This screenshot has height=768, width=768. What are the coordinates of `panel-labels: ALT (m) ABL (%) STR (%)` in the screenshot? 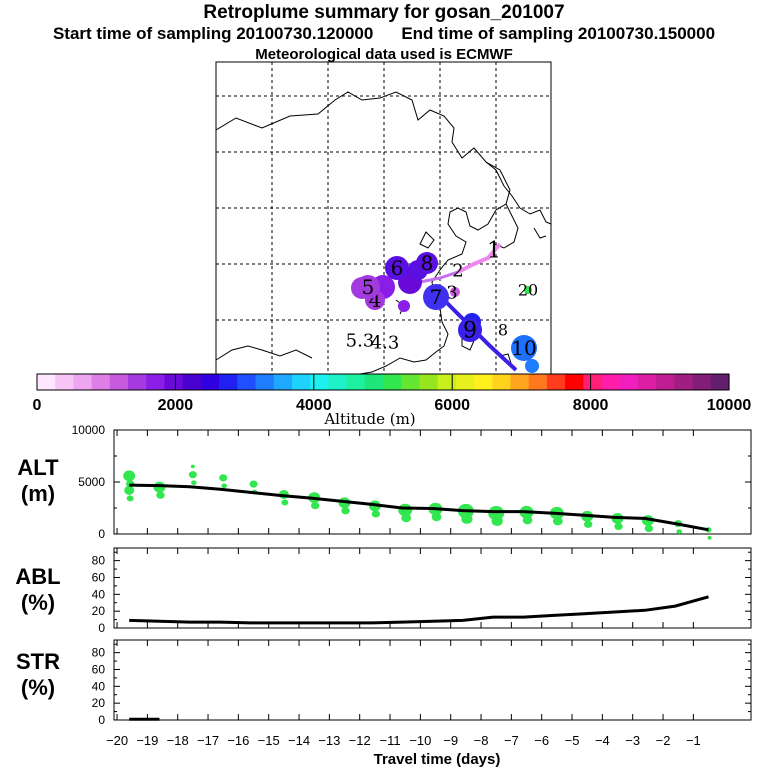 It's located at (37, 577).